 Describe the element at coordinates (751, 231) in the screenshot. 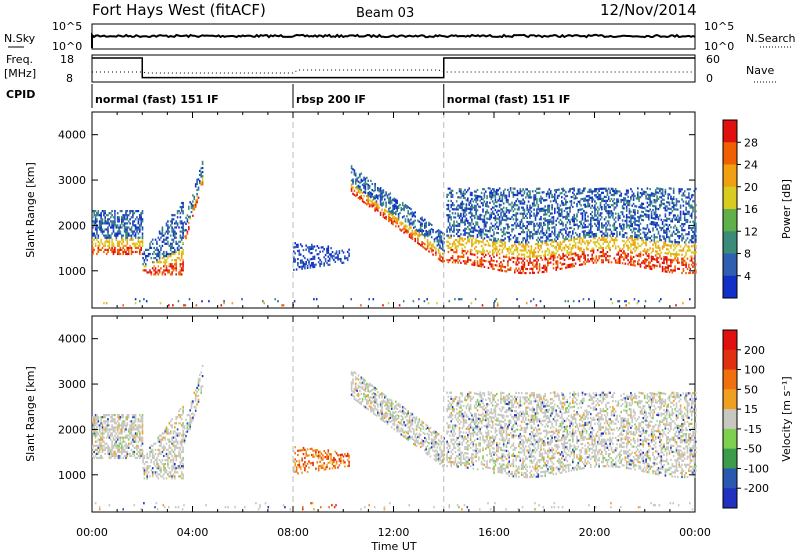

I see `power-colorbar-label: 12` at that location.